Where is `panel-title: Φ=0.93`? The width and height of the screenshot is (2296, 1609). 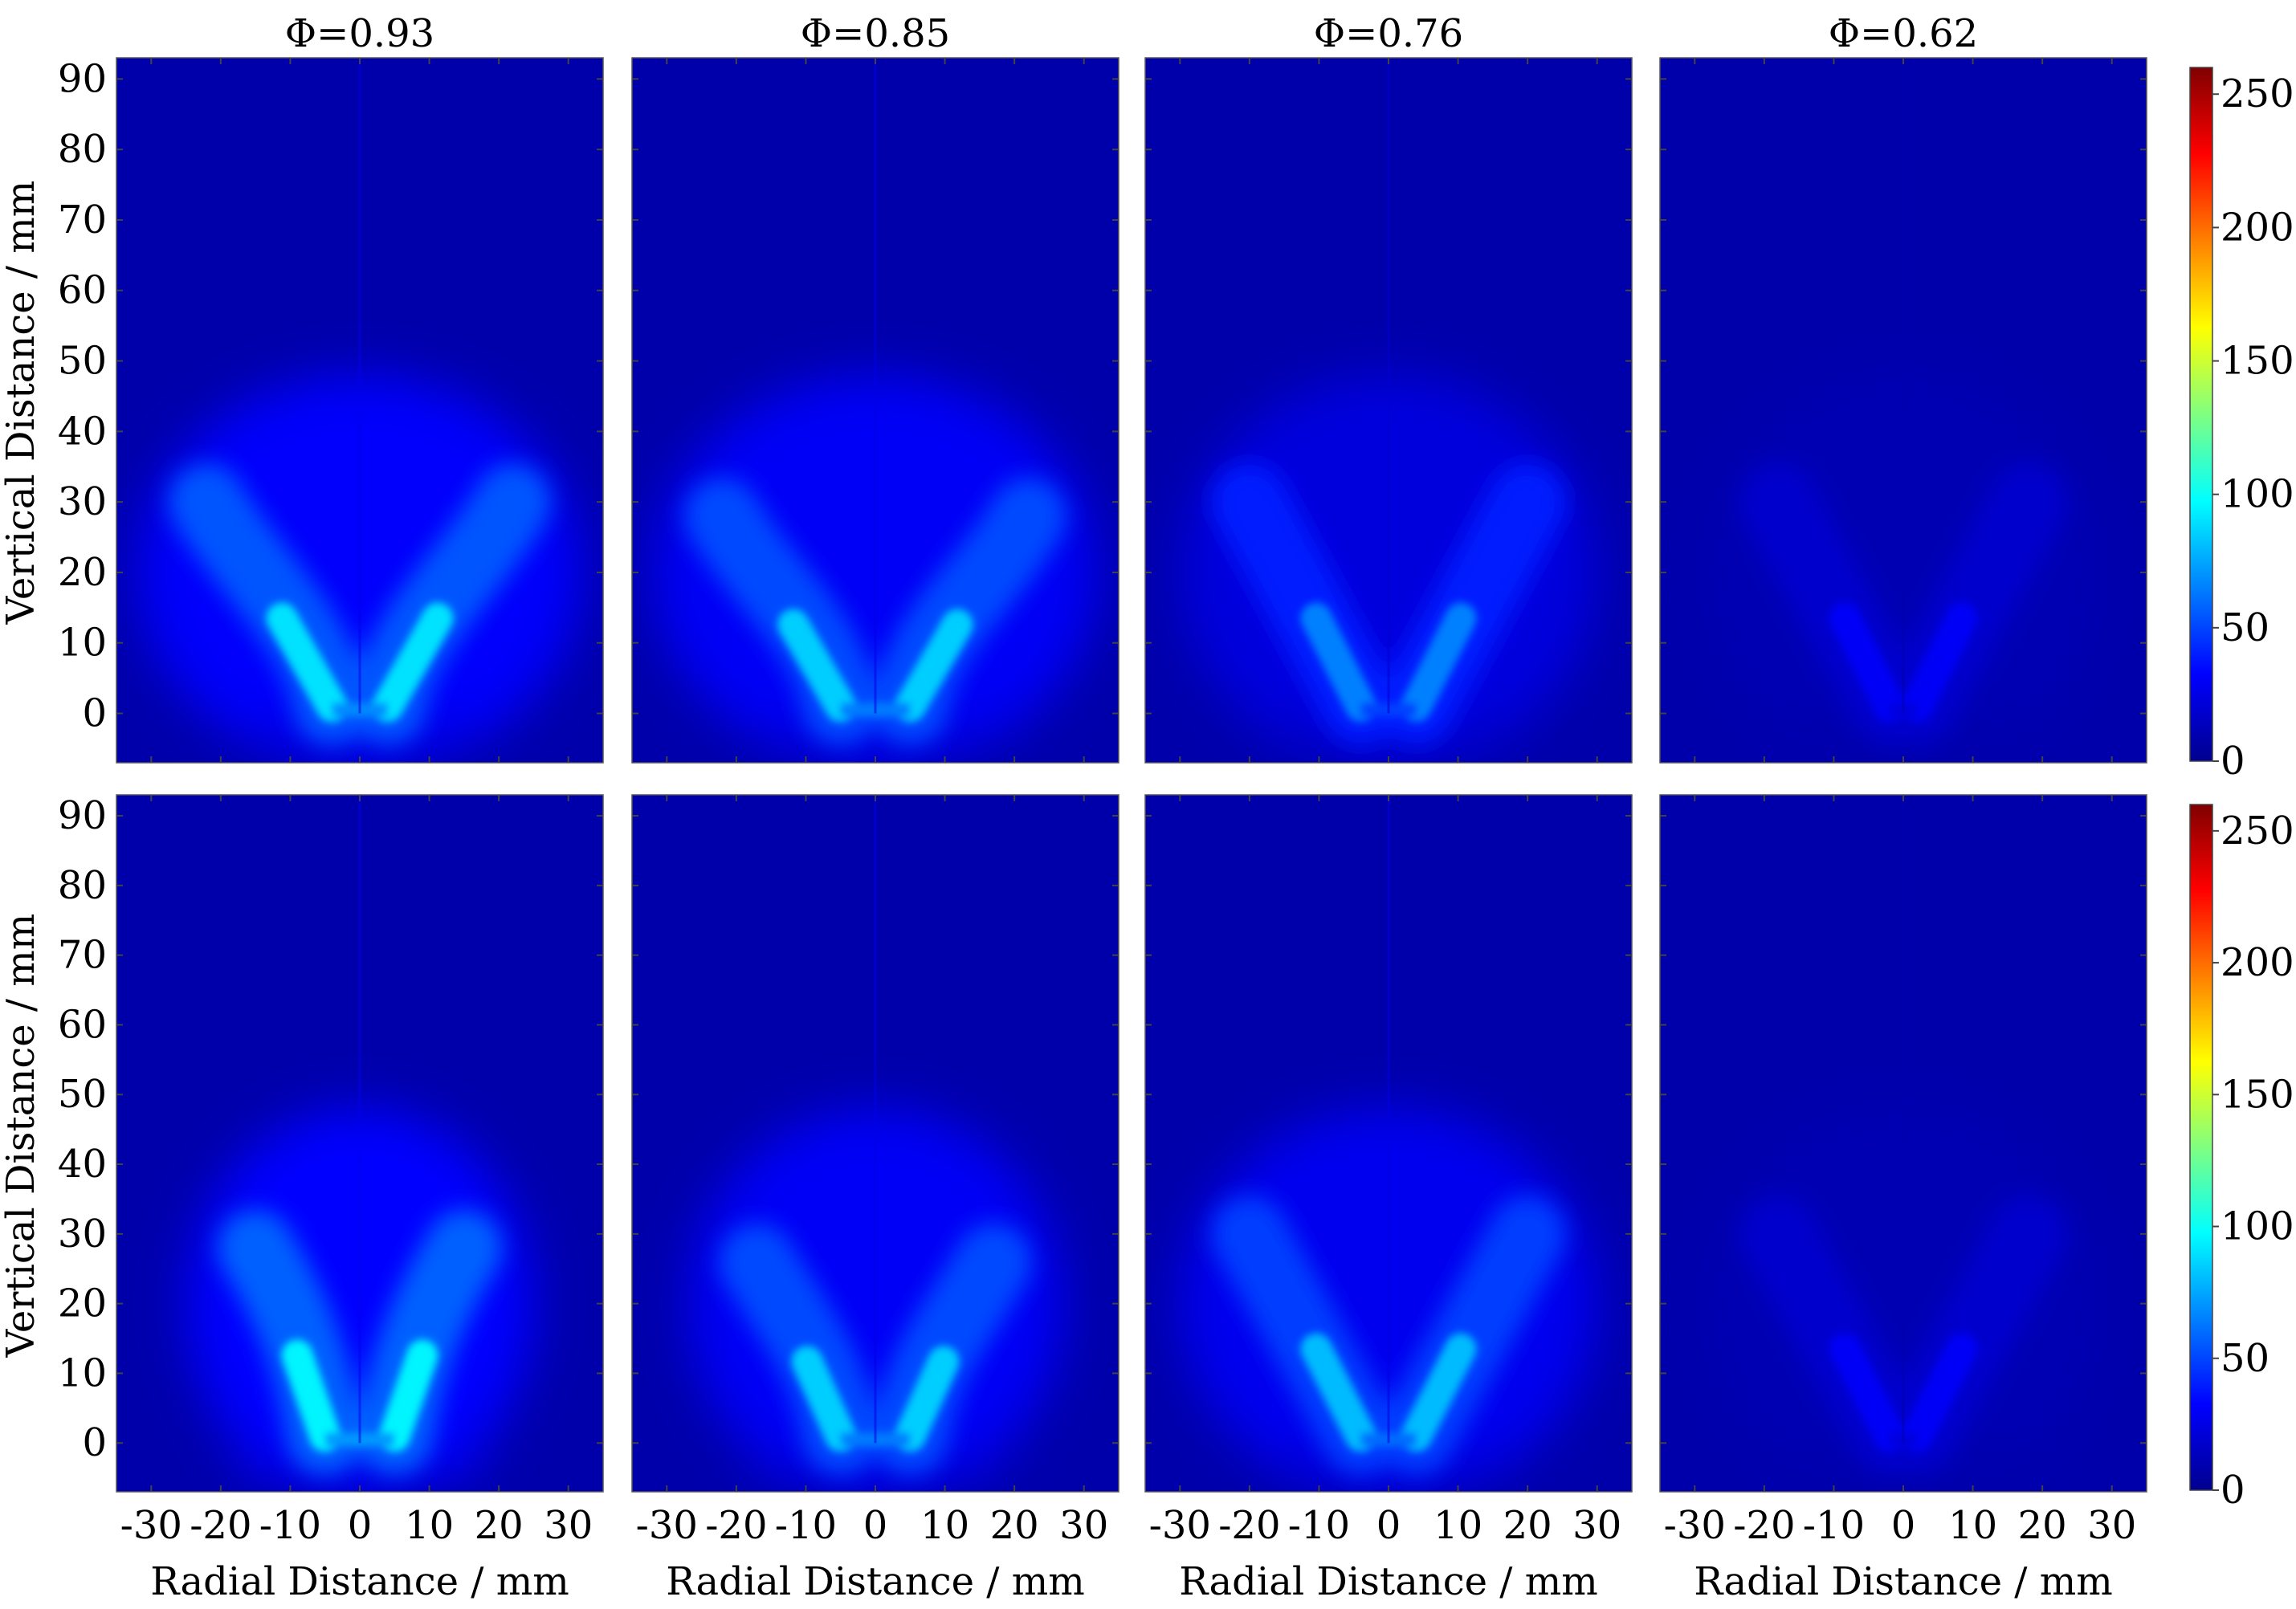 panel-title: Φ=0.93 is located at coordinates (359, 33).